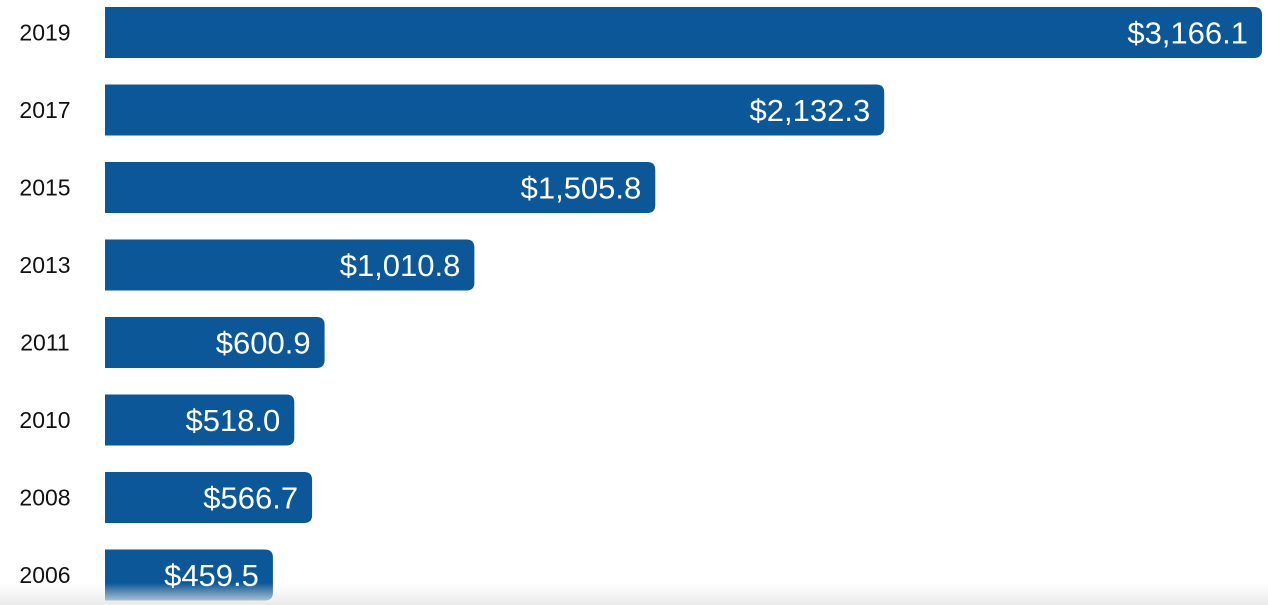  What do you see at coordinates (683, 32) in the screenshot?
I see `bar-2019` at bounding box center [683, 32].